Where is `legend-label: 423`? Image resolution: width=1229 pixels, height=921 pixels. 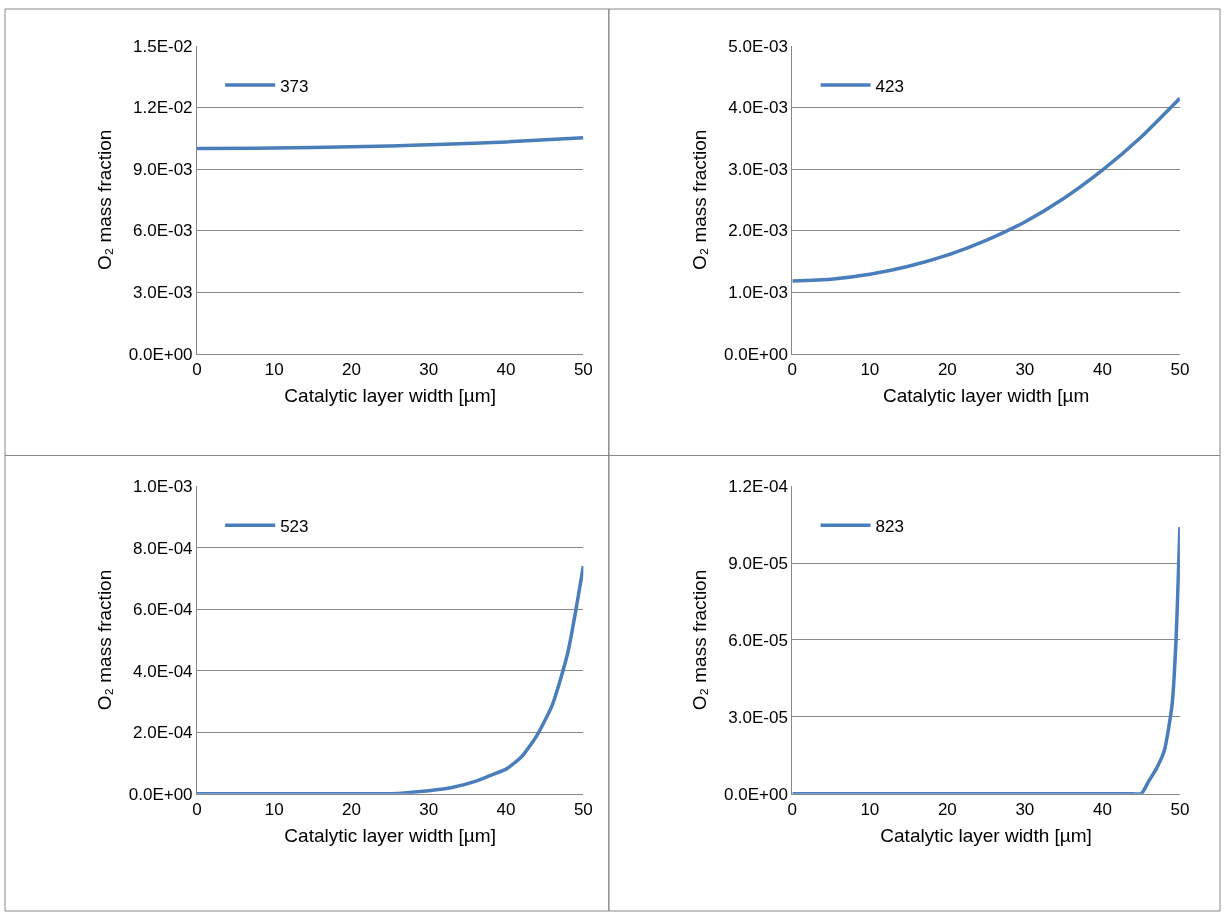
legend-label: 423 is located at coordinates (889, 86).